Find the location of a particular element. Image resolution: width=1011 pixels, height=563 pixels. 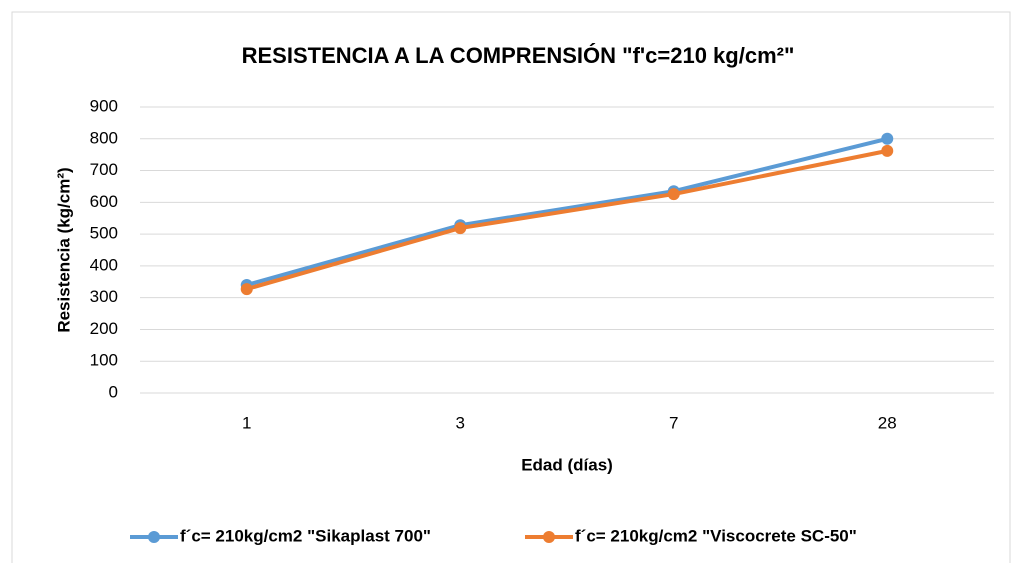

x-axis-title: Edad (días) is located at coordinates (567, 464).